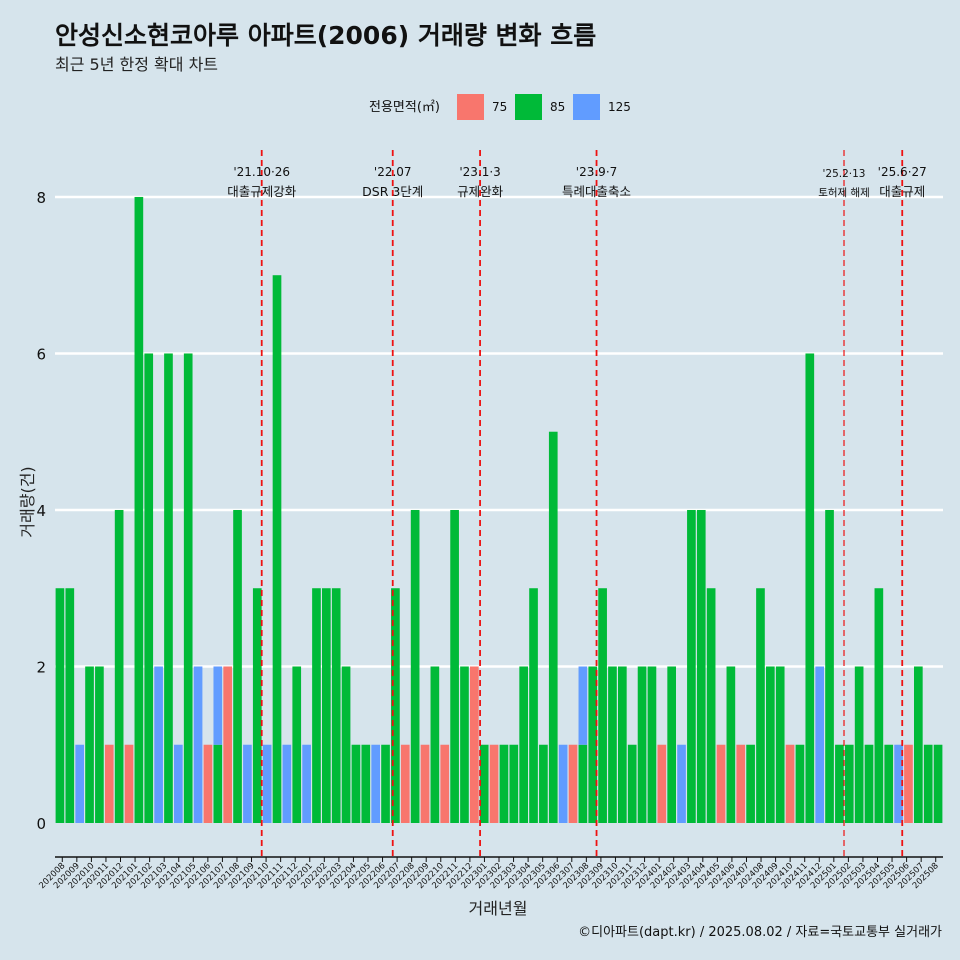  What do you see at coordinates (262, 191) in the screenshot?
I see `event-label: 대출규제강화` at bounding box center [262, 191].